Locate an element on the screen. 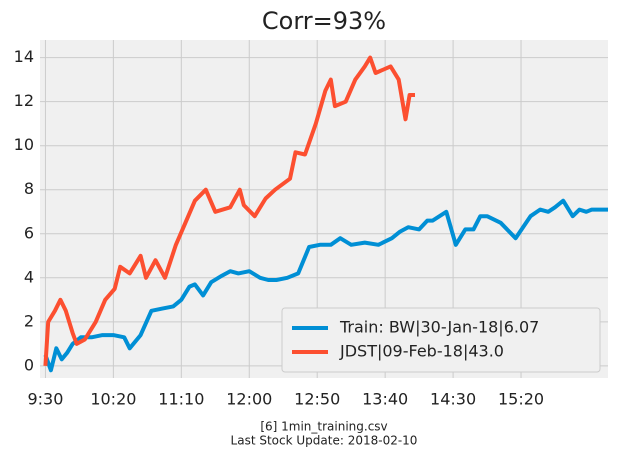 The image size is (617, 462). legend-box is located at coordinates (441, 340).